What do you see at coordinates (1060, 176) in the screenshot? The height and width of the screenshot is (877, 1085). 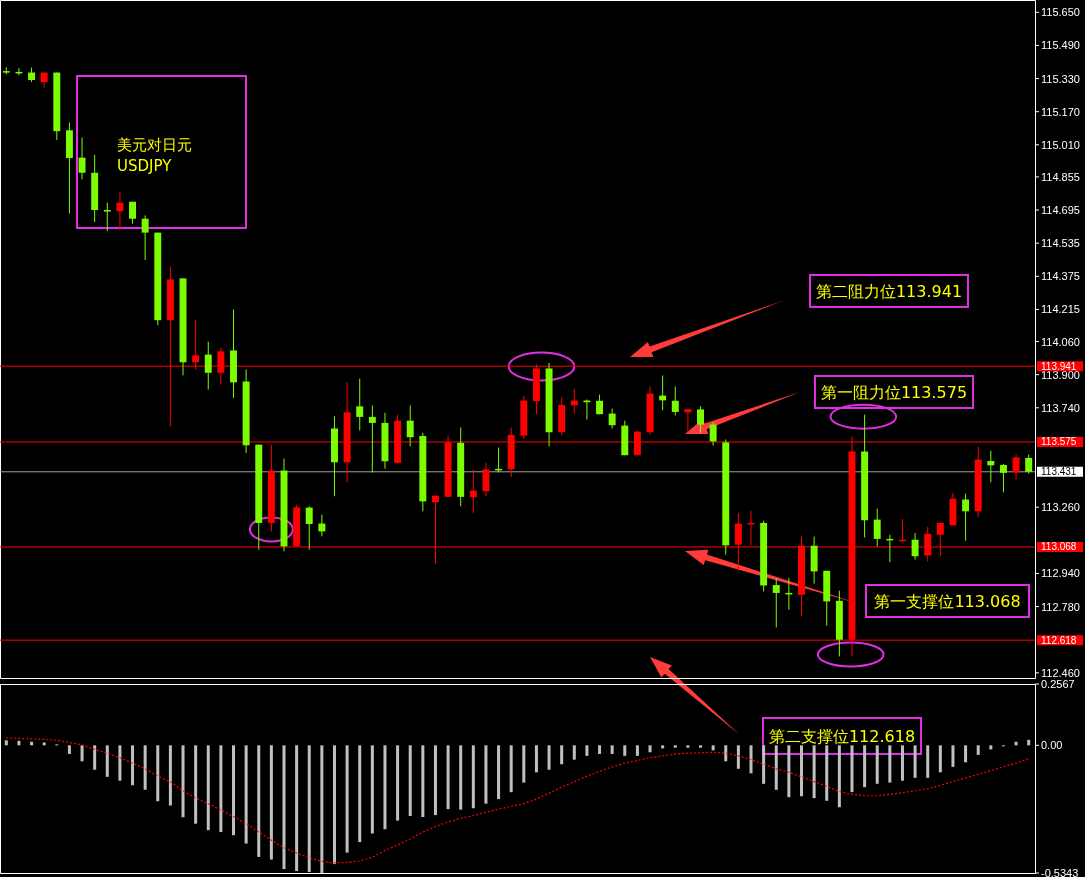 I see `y-tick-label: 114.855` at bounding box center [1060, 176].